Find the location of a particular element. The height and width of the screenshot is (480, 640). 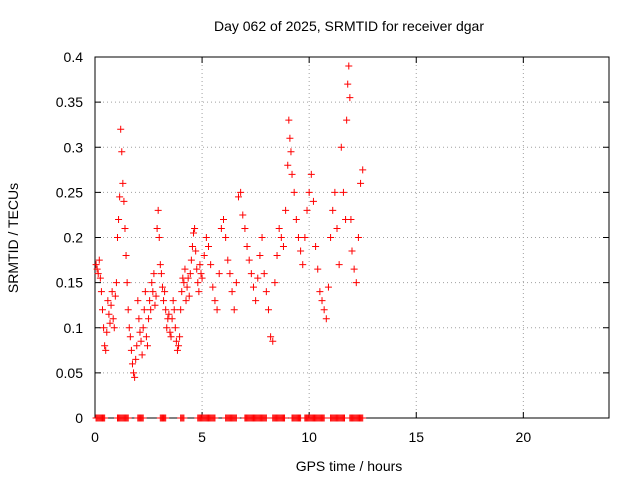

y-tick-label: 0.25 is located at coordinates (69, 192).